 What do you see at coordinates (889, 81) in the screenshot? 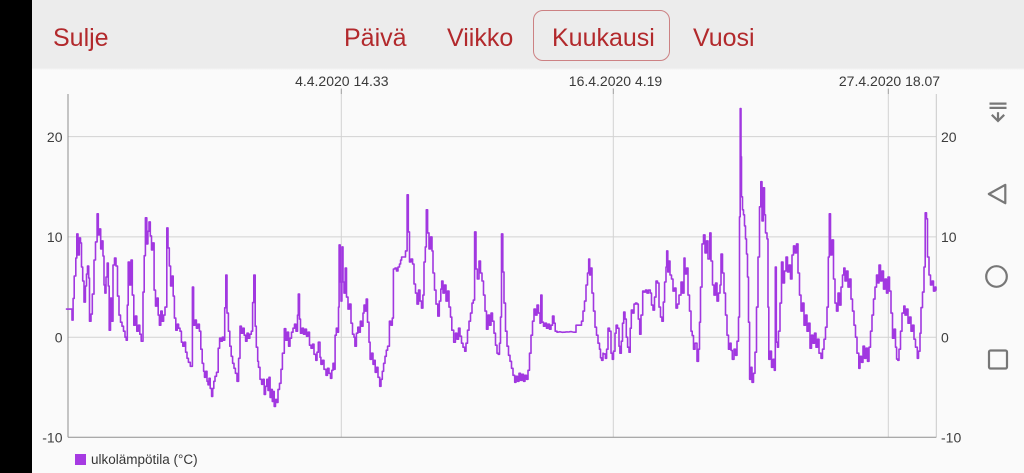
I see `svg-text: 27.4.2020 18.07` at bounding box center [889, 81].